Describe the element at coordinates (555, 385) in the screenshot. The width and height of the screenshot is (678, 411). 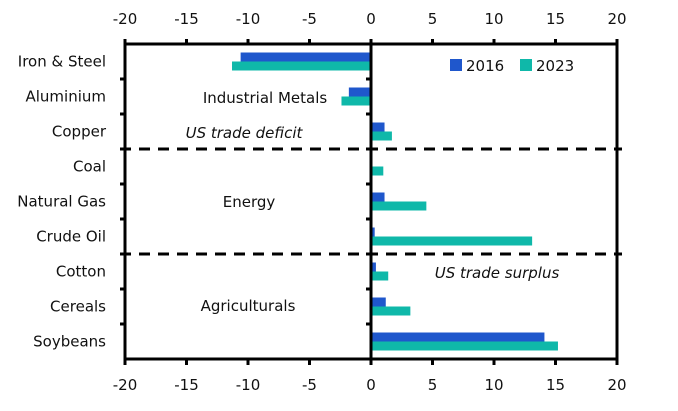
I see `bottom-tick-label: 15` at that location.